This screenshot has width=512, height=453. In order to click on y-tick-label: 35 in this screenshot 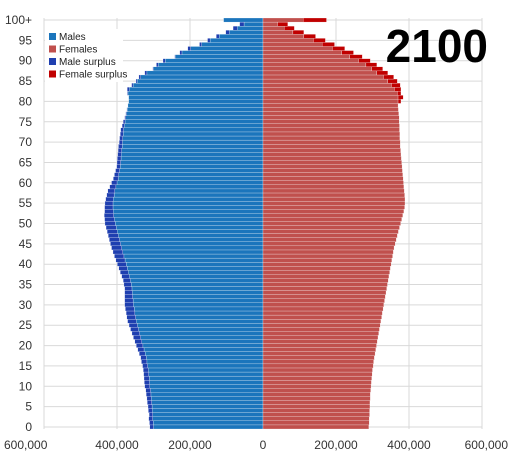, I will do `click(26, 285)`.